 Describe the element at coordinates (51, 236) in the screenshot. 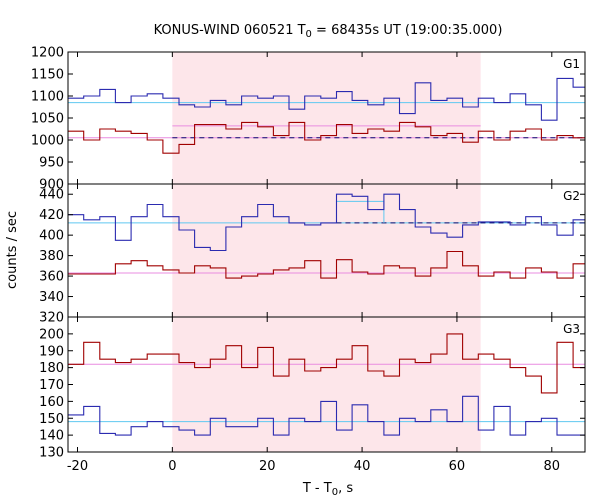

I see `y-tick-label: 400` at that location.